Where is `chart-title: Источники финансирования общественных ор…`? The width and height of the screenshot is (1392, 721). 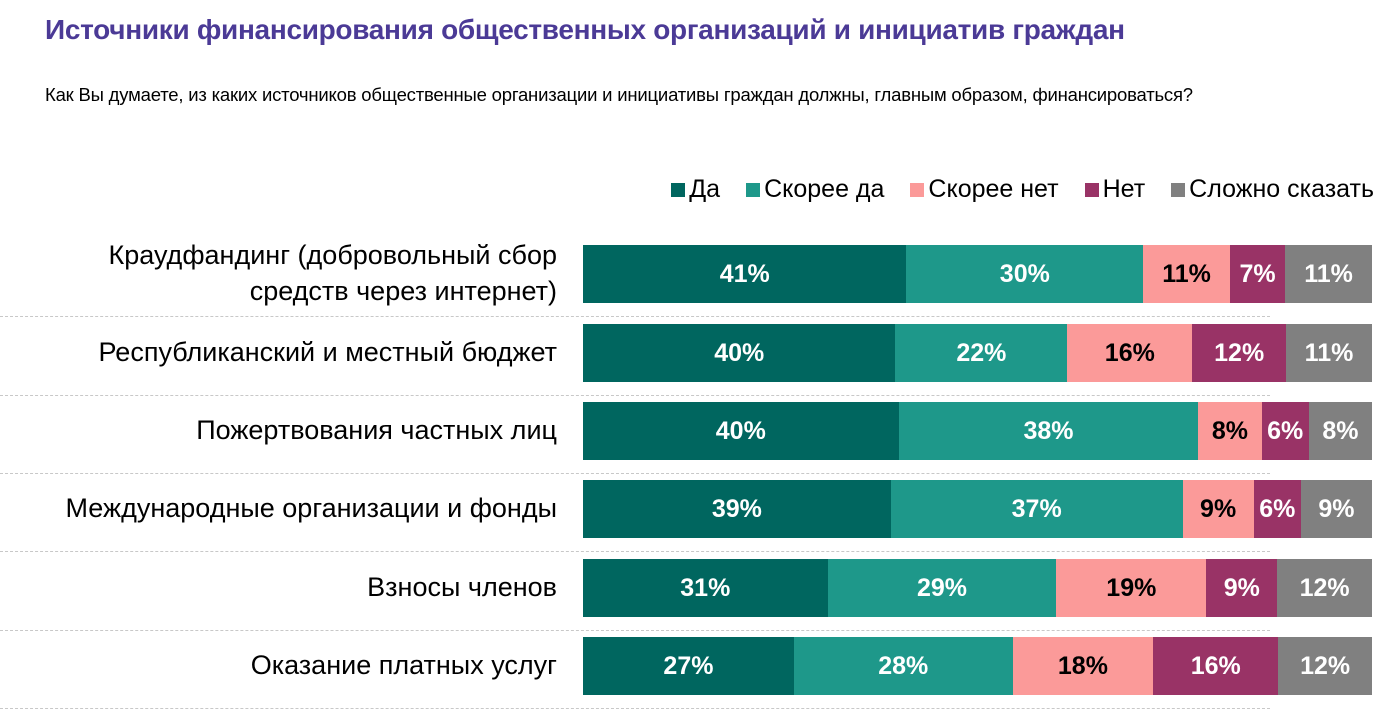 chart-title: Источники финансирования общественных ор… is located at coordinates (585, 29).